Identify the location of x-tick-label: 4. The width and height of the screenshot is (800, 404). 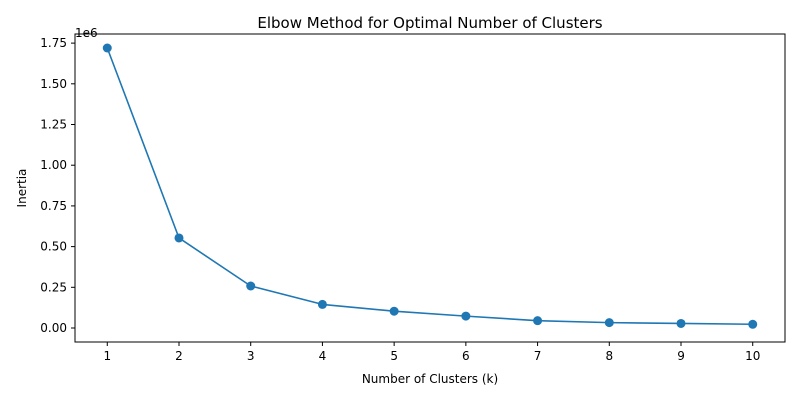
(323, 356).